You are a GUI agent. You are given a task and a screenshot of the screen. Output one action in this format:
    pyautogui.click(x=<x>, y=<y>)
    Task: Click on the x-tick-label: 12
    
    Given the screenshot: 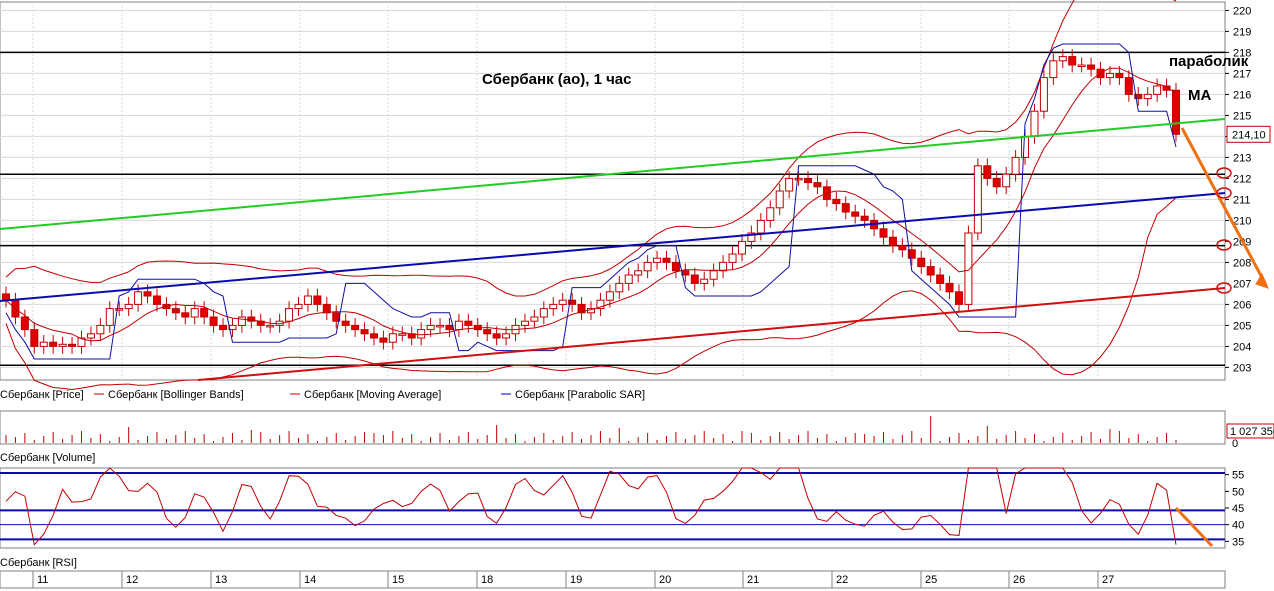 What is the action you would take?
    pyautogui.click(x=132, y=580)
    